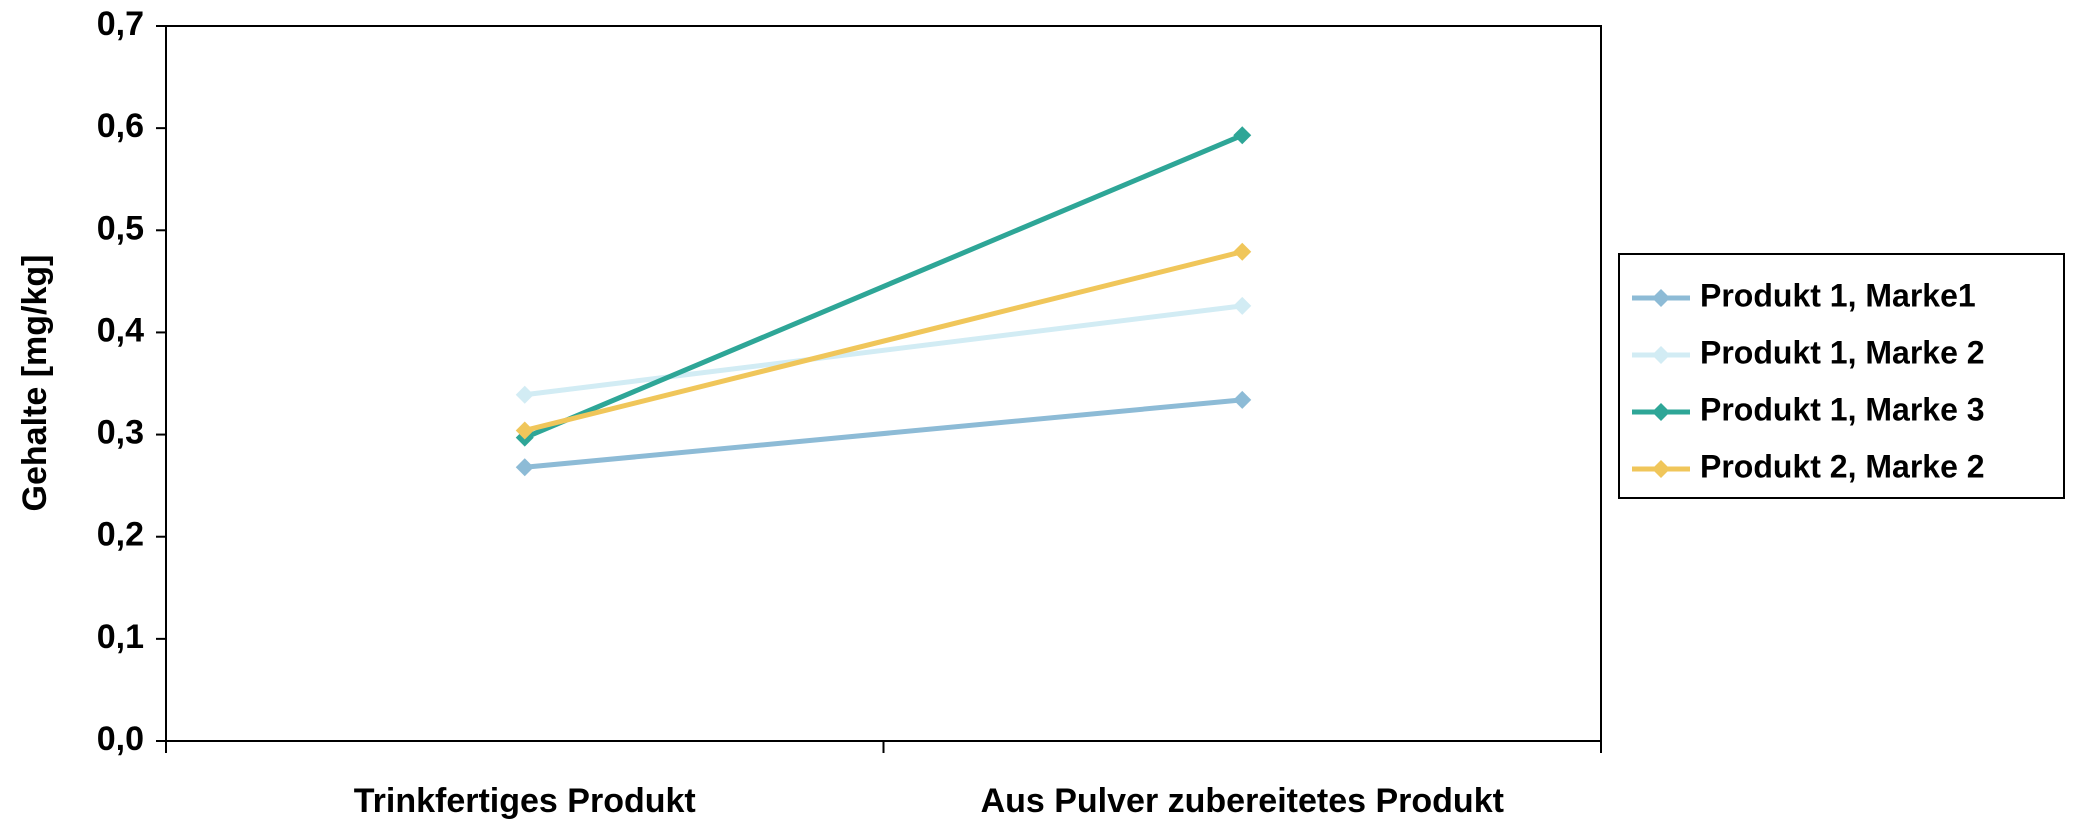 The width and height of the screenshot is (2078, 825). I want to click on y-tick-label: 0,7, so click(120, 24).